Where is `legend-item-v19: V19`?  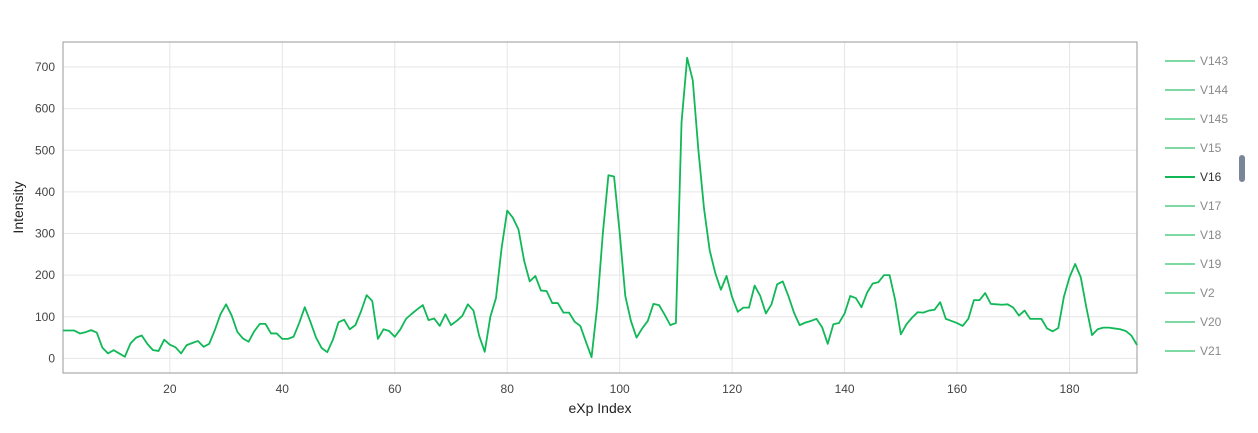 legend-item-v19: V19 is located at coordinates (1193, 264).